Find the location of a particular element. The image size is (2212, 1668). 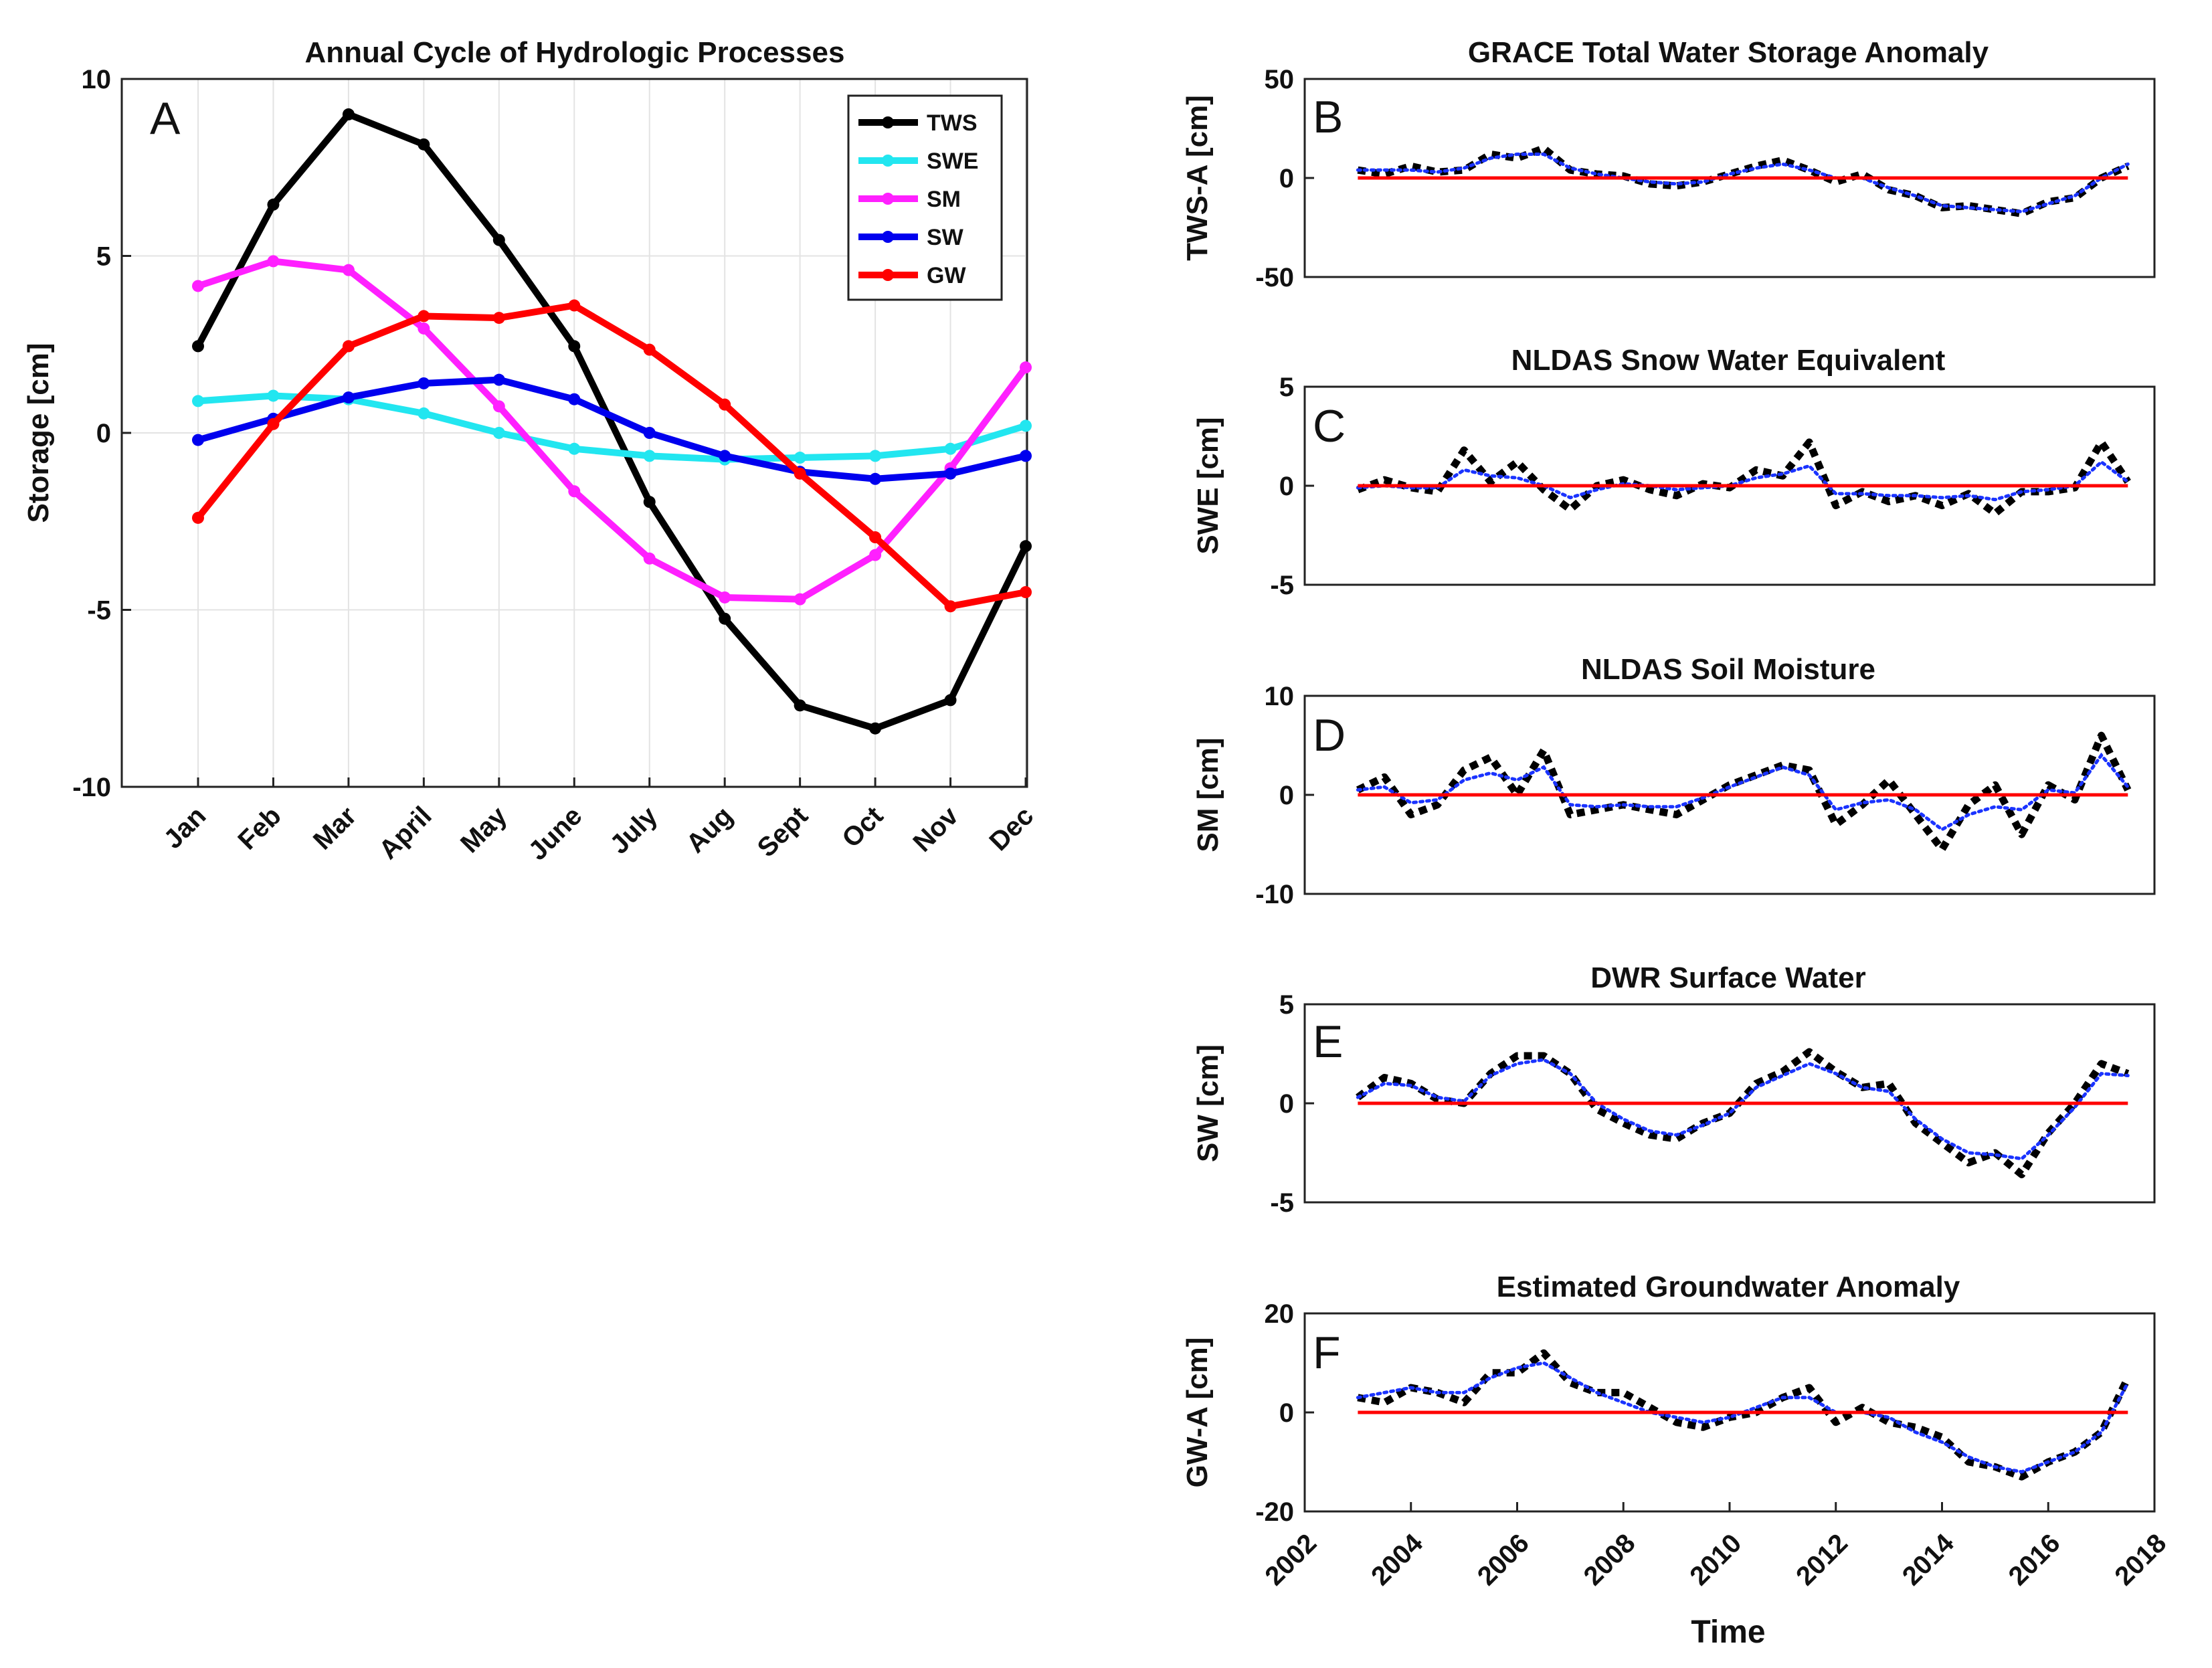

panel-b-series is located at coordinates (1743, 181).